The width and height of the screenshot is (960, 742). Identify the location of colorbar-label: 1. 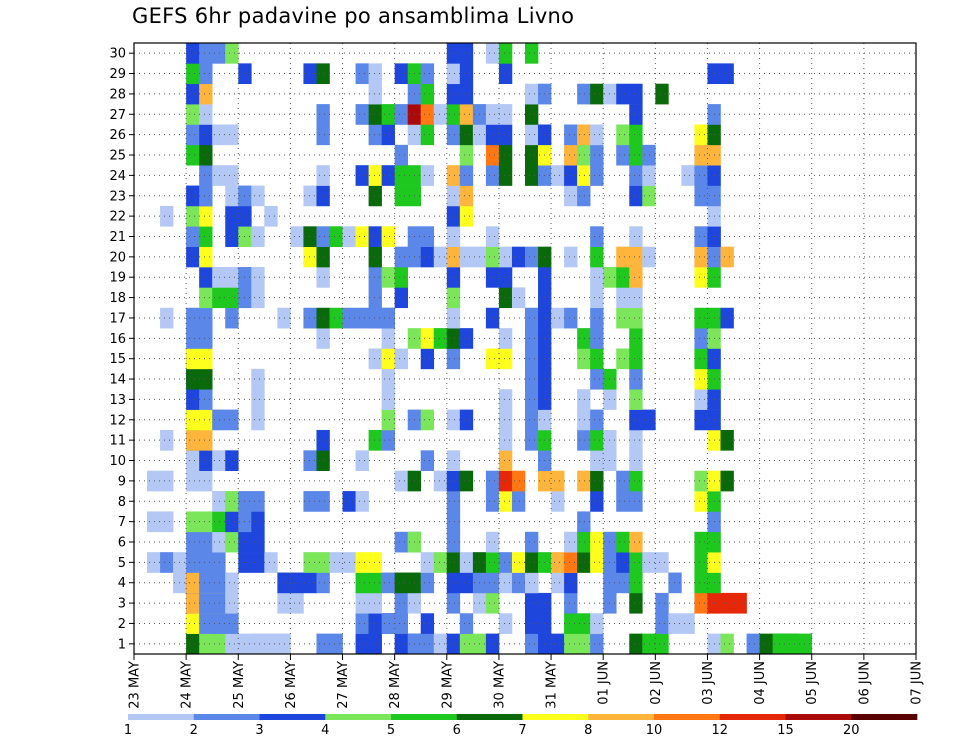
(128, 730).